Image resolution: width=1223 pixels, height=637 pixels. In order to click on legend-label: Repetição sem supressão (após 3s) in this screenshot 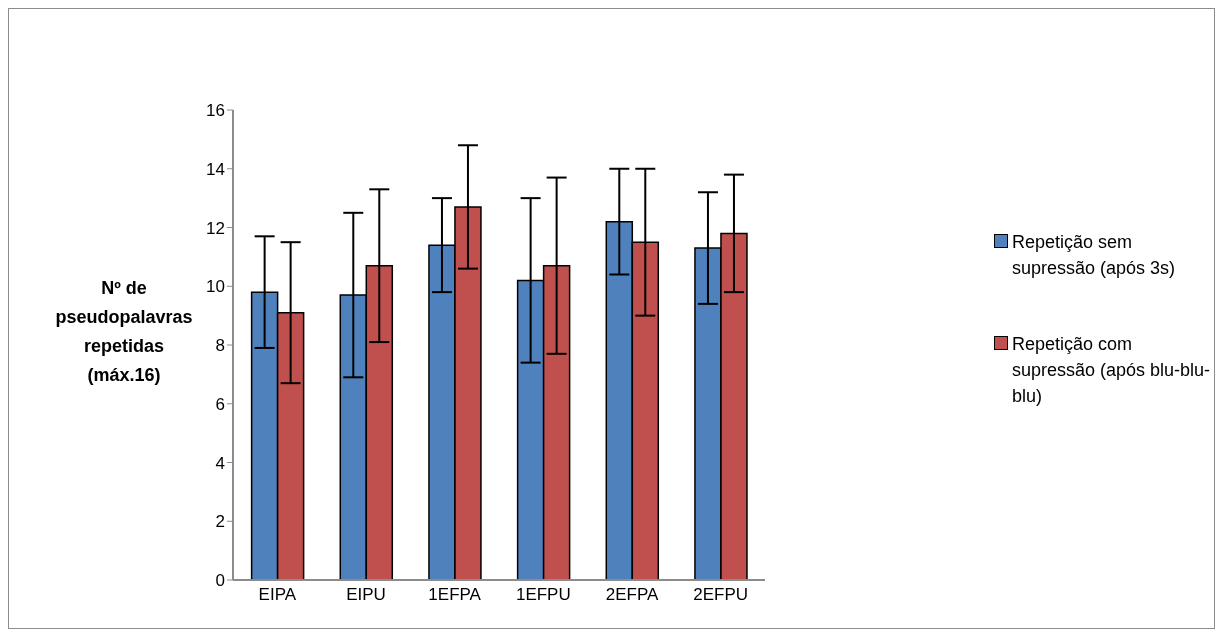, I will do `click(1094, 255)`.